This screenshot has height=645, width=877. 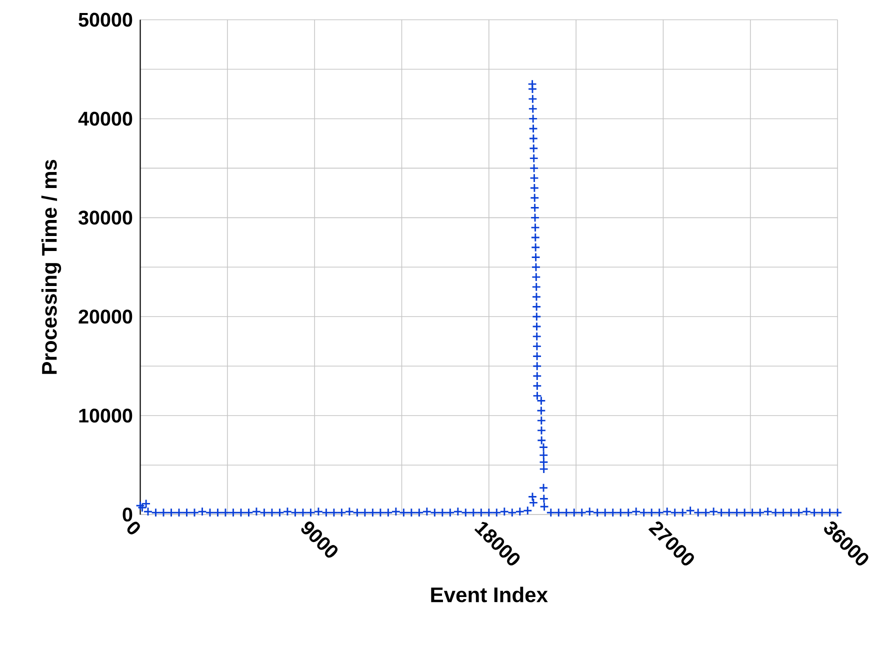 What do you see at coordinates (105, 317) in the screenshot?
I see `y-tick-label: 20000` at bounding box center [105, 317].